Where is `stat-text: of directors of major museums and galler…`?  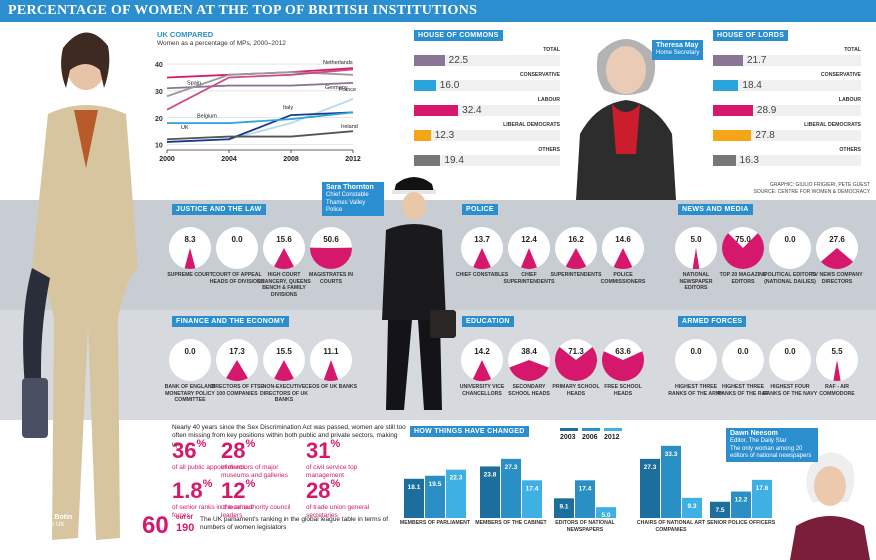 stat-text: of directors of major museums and galler… is located at coordinates (254, 471).